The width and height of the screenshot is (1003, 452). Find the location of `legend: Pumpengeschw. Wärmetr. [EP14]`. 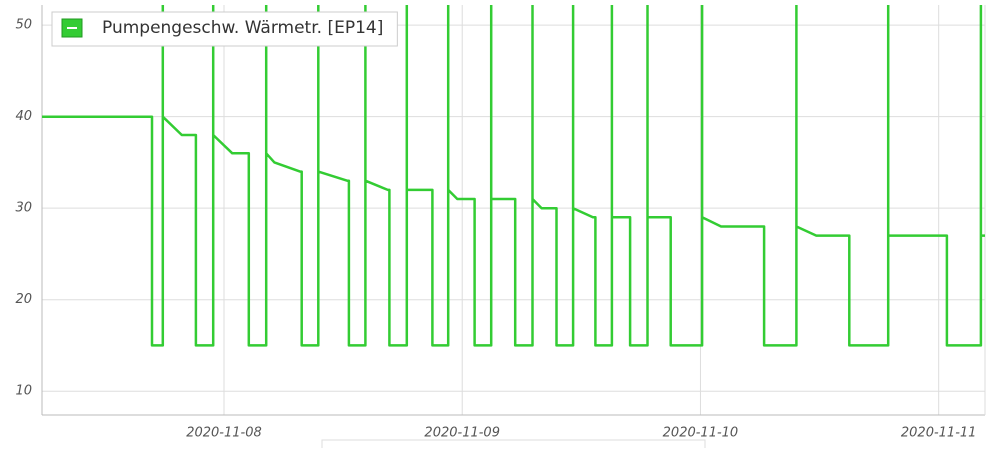

legend: Pumpengeschw. Wärmetr. [EP14] is located at coordinates (224, 29).